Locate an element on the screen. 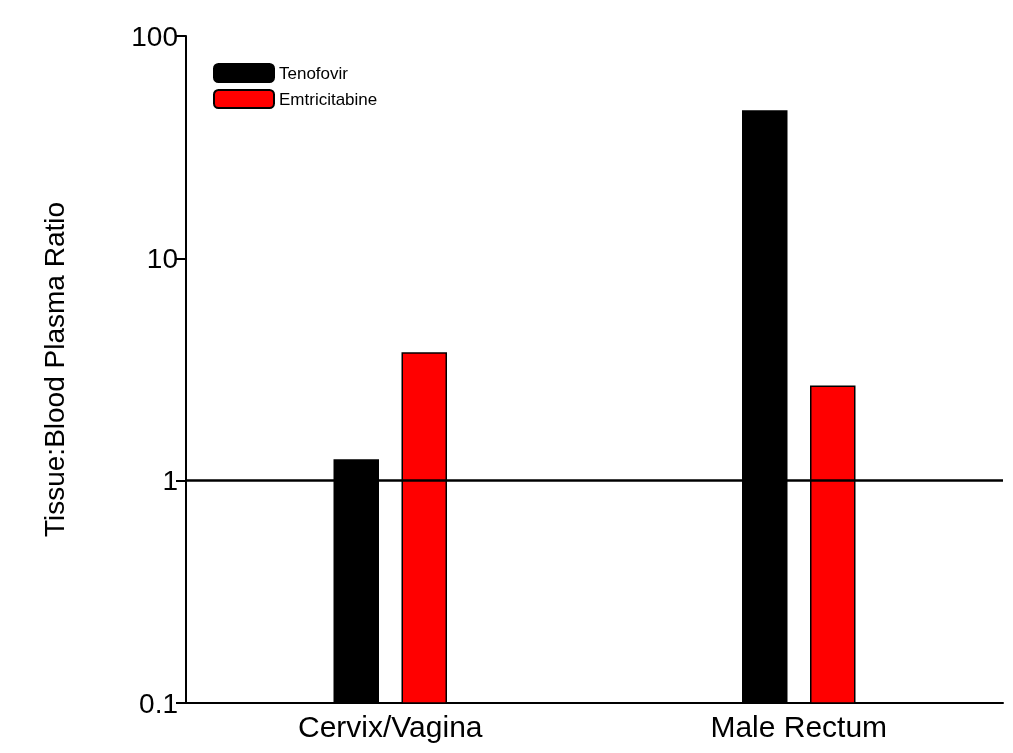  x-tick-label: Cervix/Vagina is located at coordinates (390, 726).